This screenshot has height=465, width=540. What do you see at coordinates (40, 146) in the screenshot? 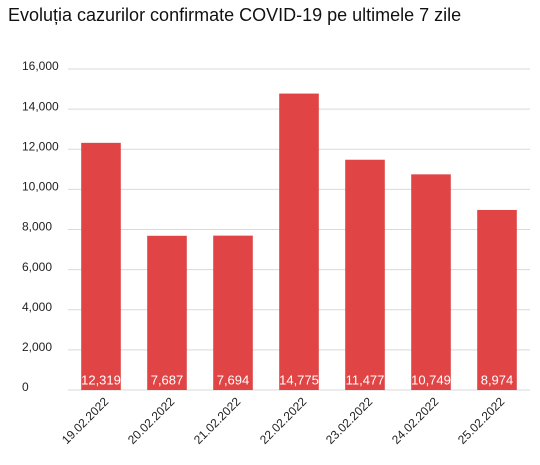
I see `y-tick-label: 12,000` at bounding box center [40, 146].